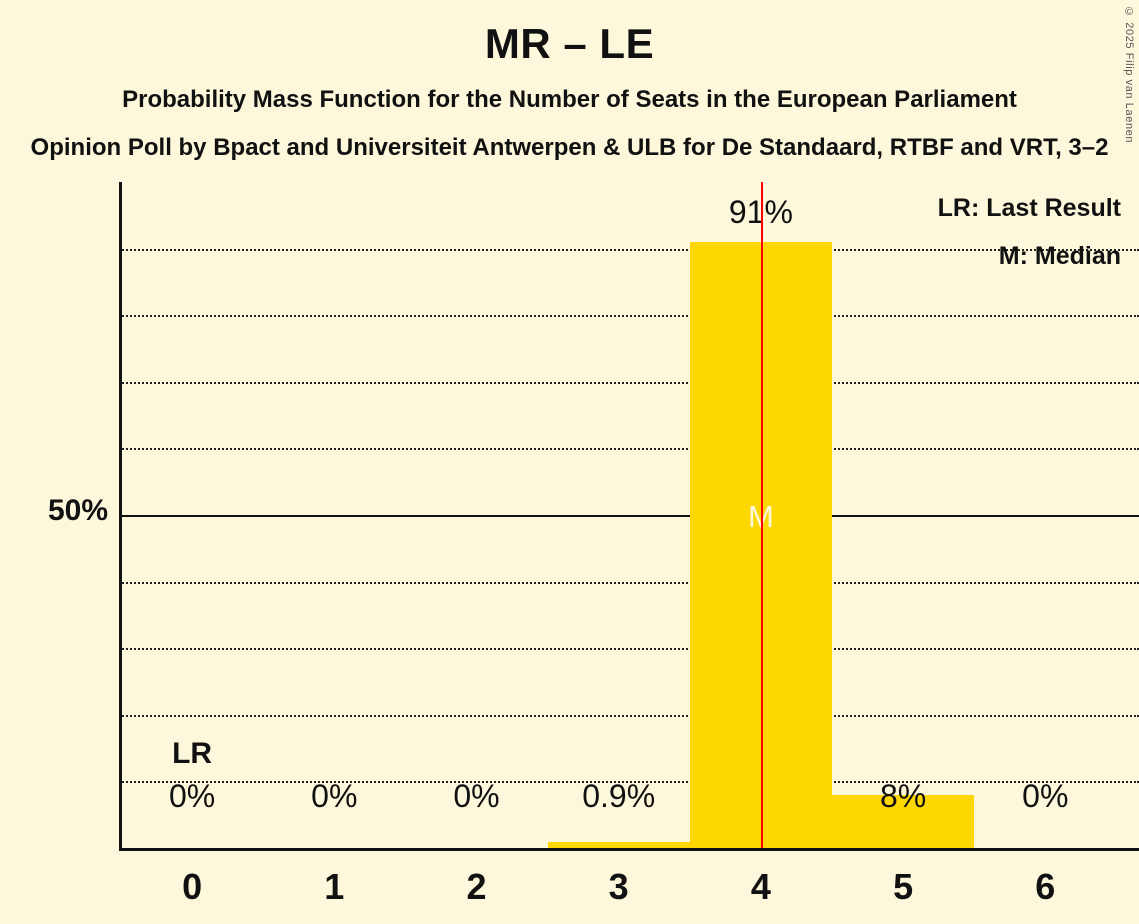 Image resolution: width=1139 pixels, height=924 pixels. I want to click on legend-item-last-result: LR: Last Result, so click(1029, 208).